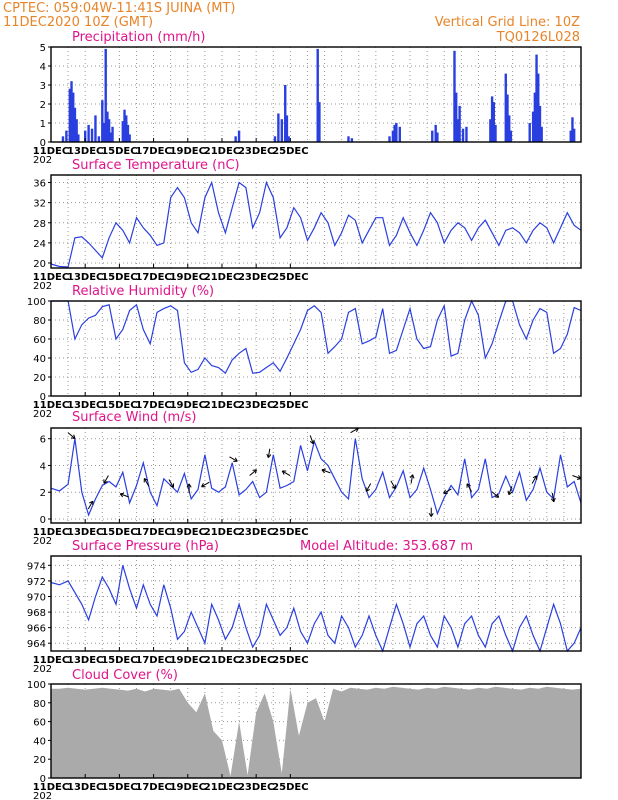 This screenshot has height=800, width=618. Describe the element at coordinates (43, 67) in the screenshot. I see `y-tick-label: 4` at that location.